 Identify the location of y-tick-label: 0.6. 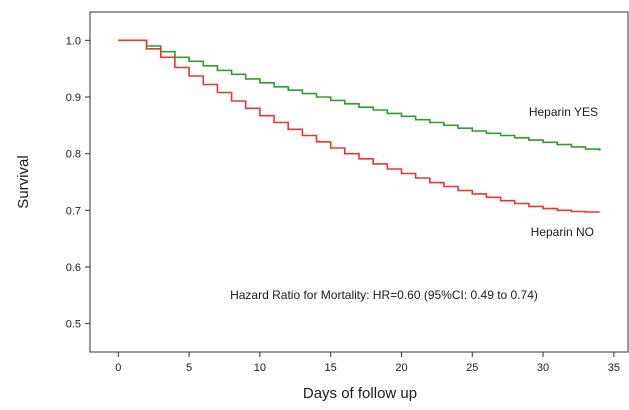
(73, 268).